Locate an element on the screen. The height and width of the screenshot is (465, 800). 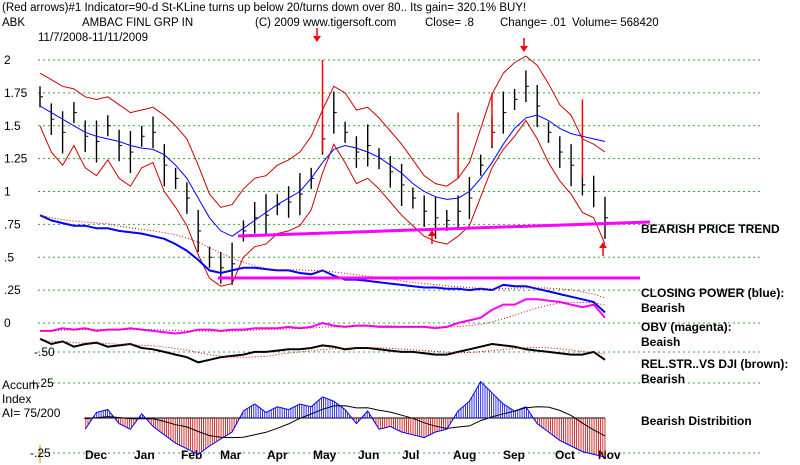
price-tick-label: 1.25 is located at coordinates (16, 159).